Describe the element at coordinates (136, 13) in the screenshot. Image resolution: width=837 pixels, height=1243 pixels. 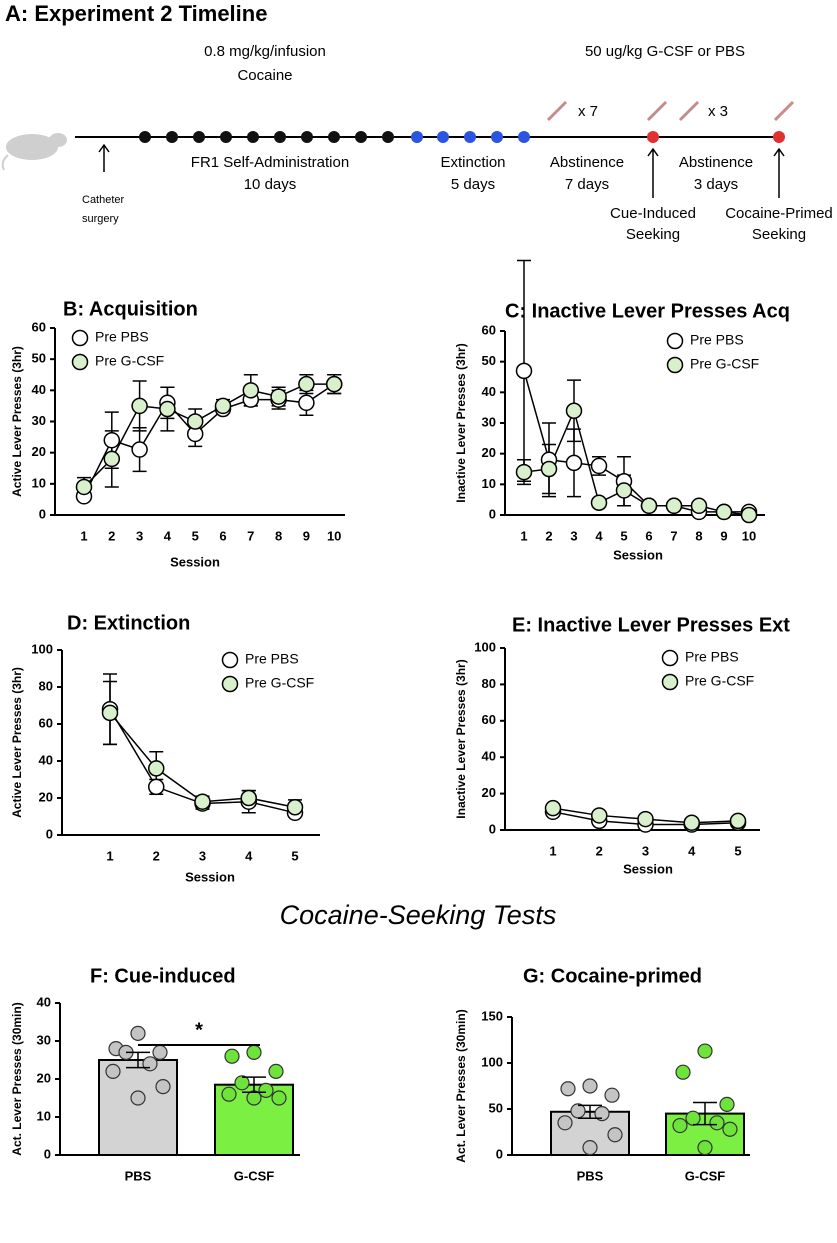
I see `panel-title: A: Experiment 2 Timeline` at that location.